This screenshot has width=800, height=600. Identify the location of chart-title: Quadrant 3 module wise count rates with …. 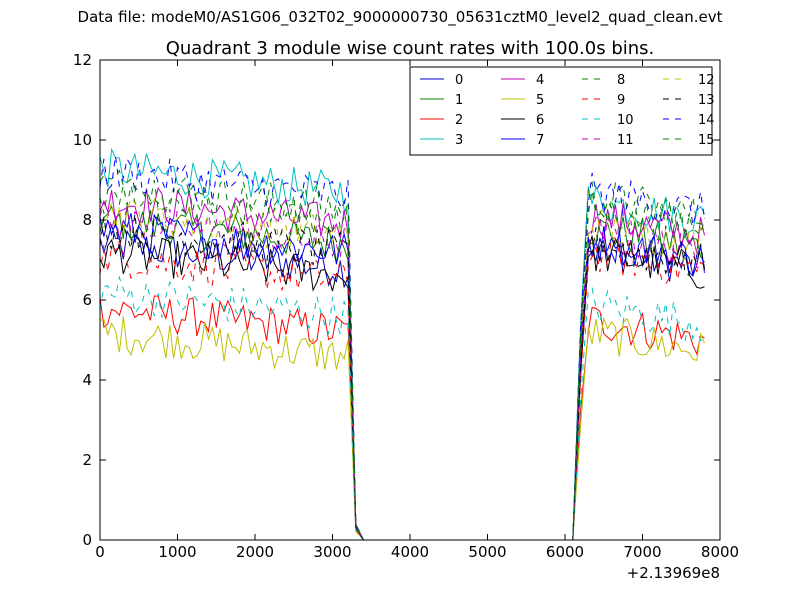
(410, 48).